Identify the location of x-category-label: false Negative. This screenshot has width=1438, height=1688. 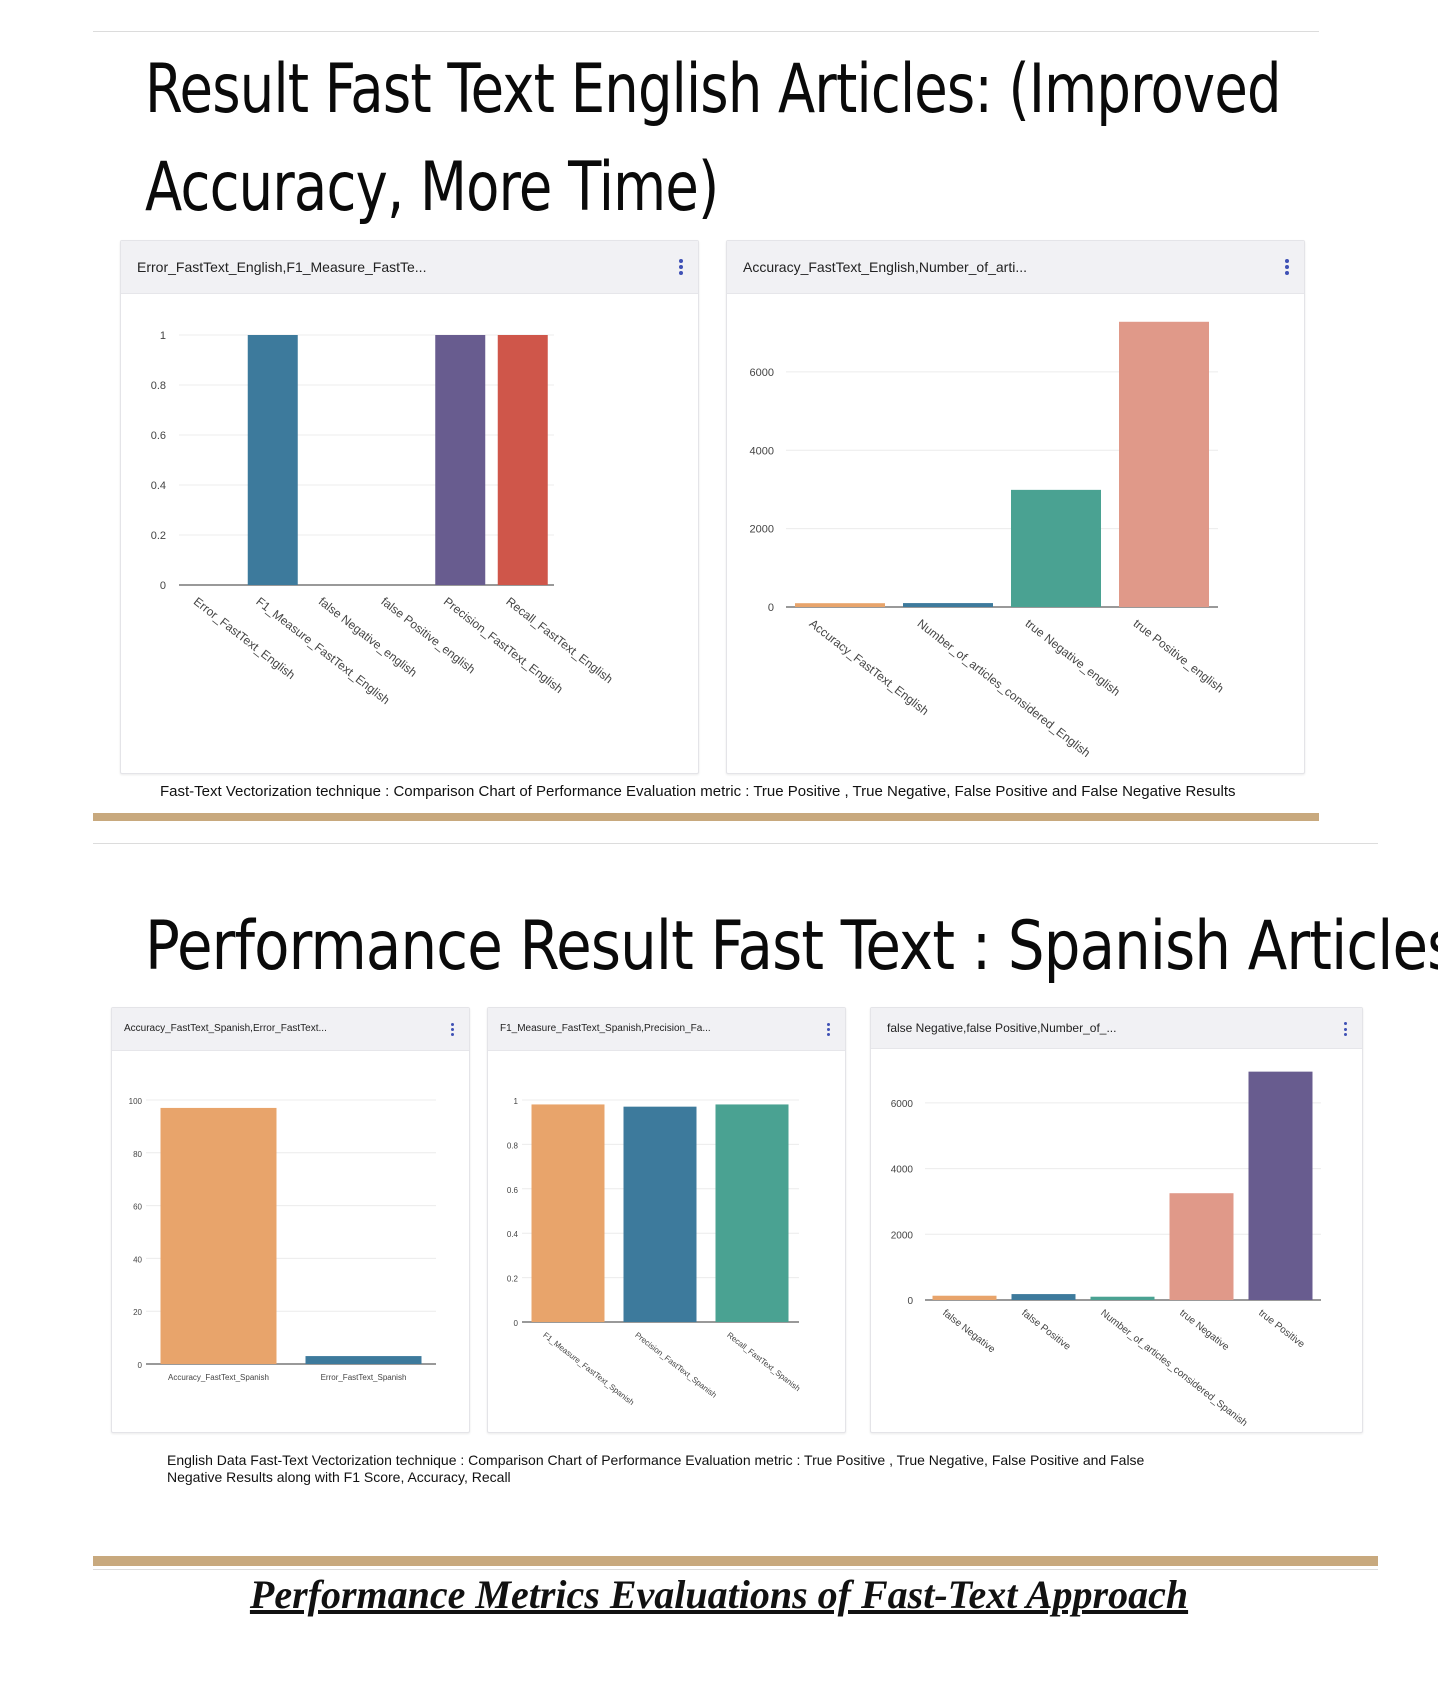
(968, 1332).